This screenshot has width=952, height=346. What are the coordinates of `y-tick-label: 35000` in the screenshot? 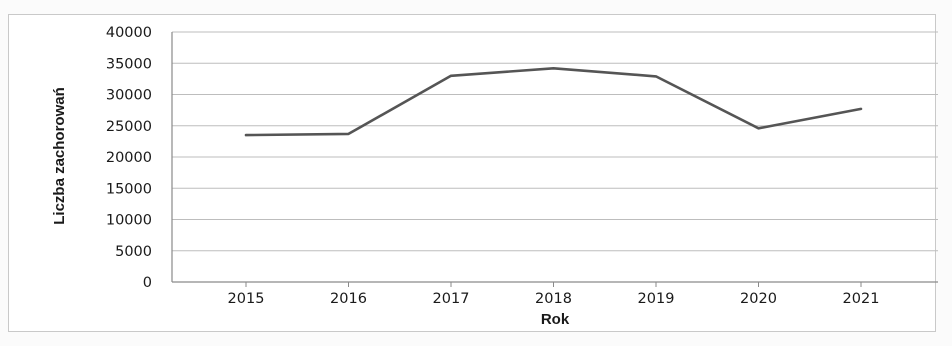 It's located at (129, 64).